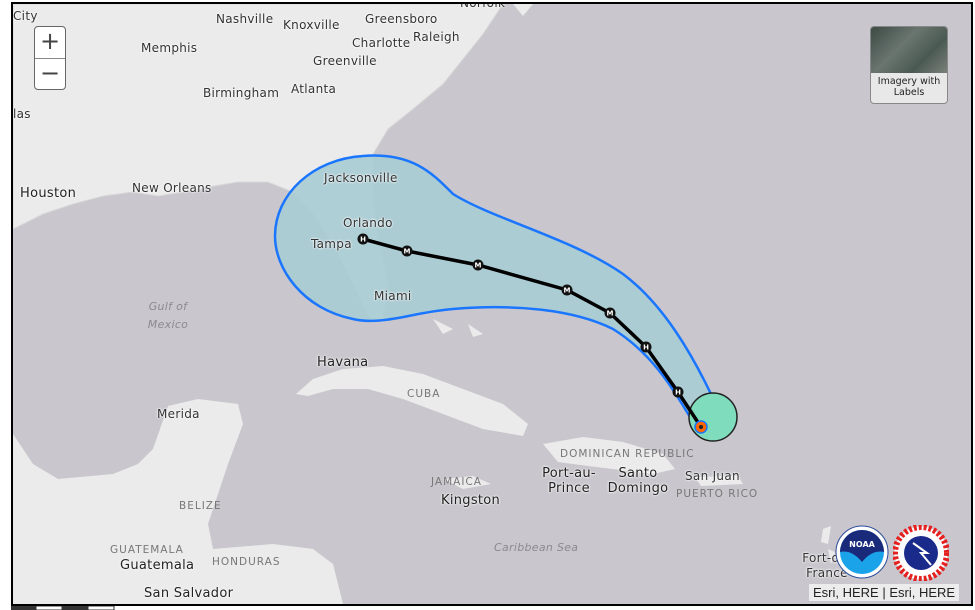 The height and width of the screenshot is (610, 975). I want to click on zoom-control: + −, so click(50, 58).